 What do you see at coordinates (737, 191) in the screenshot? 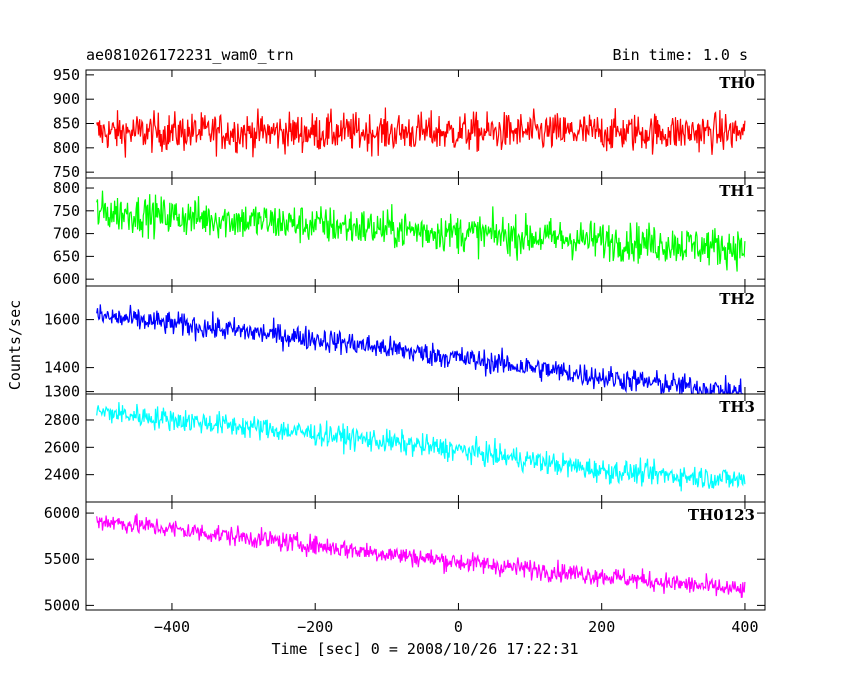
I see `panel-label: TH1` at bounding box center [737, 191].